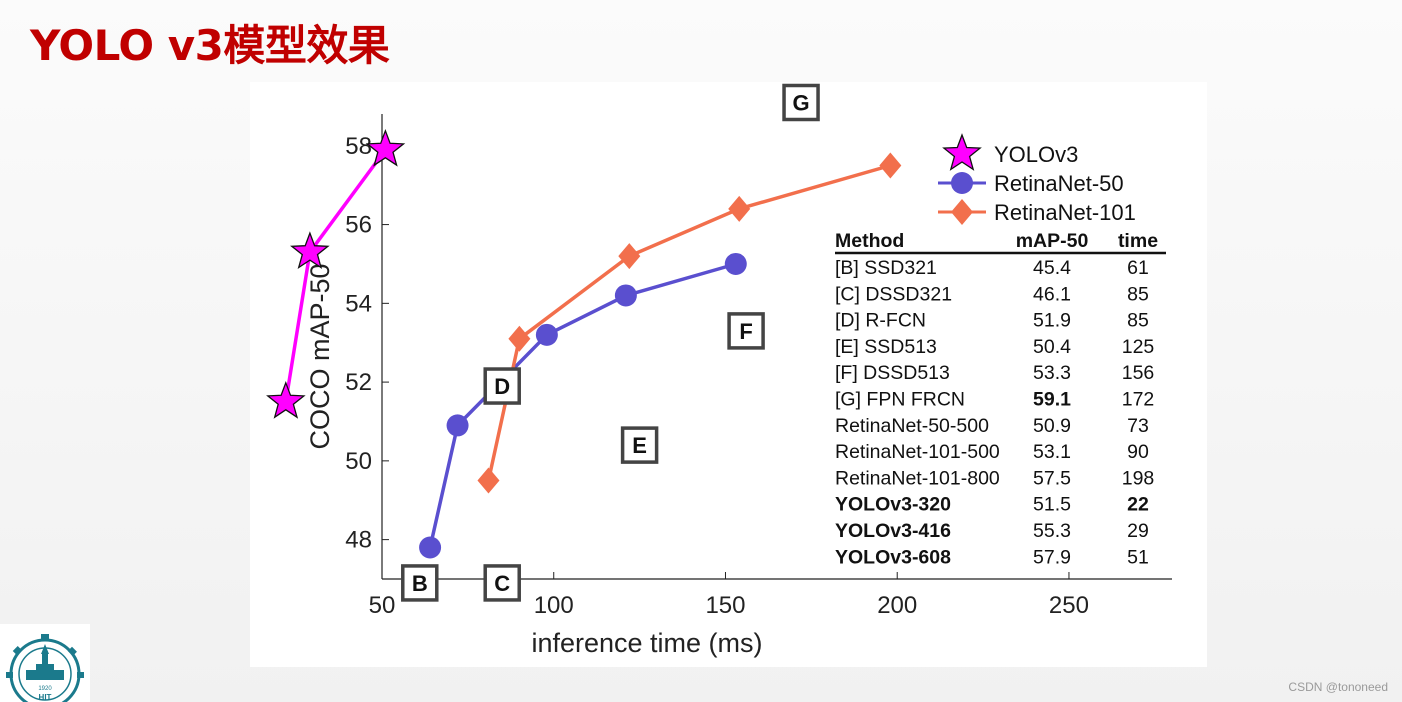  I want to click on table-cell-time: 61, so click(1138, 268).